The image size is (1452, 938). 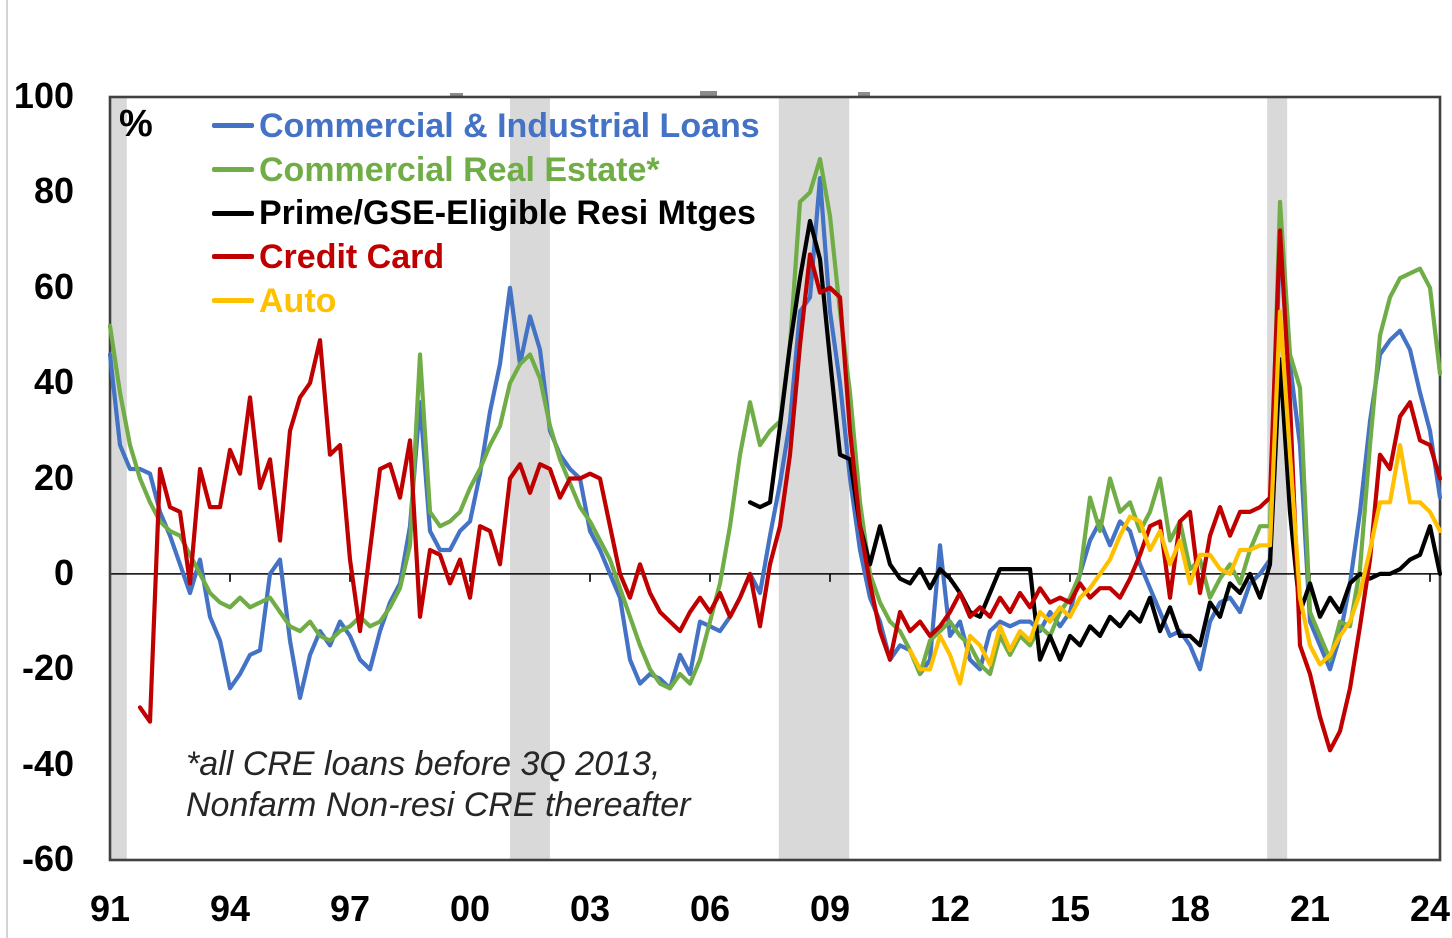 What do you see at coordinates (486, 257) in the screenshot?
I see `legend-item-credit-card: Credit Card` at bounding box center [486, 257].